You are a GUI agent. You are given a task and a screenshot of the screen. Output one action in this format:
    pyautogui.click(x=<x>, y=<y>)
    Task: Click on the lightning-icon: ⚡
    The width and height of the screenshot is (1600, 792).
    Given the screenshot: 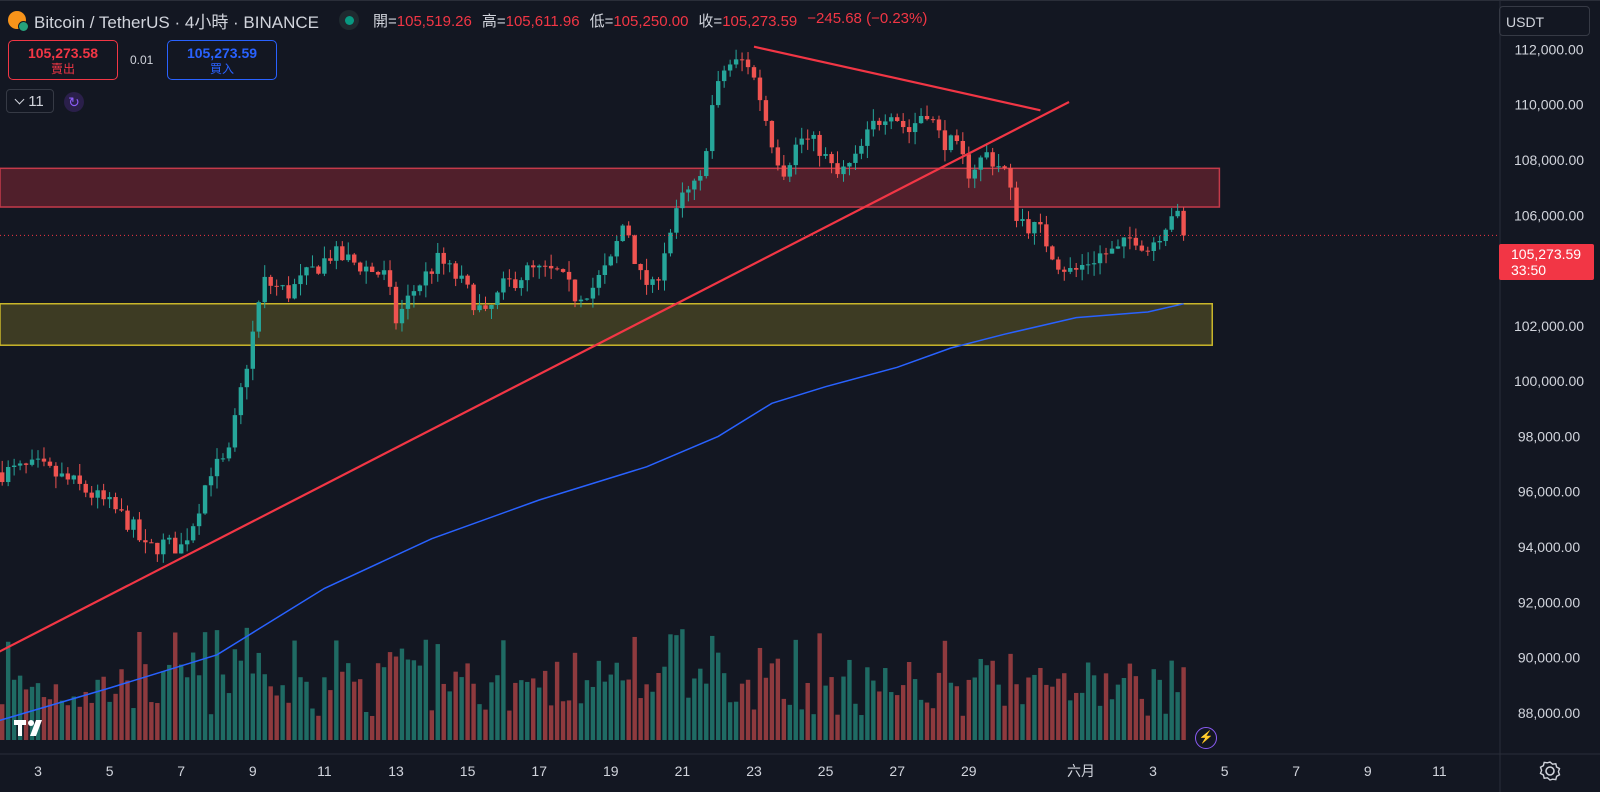 What is the action you would take?
    pyautogui.click(x=1206, y=738)
    